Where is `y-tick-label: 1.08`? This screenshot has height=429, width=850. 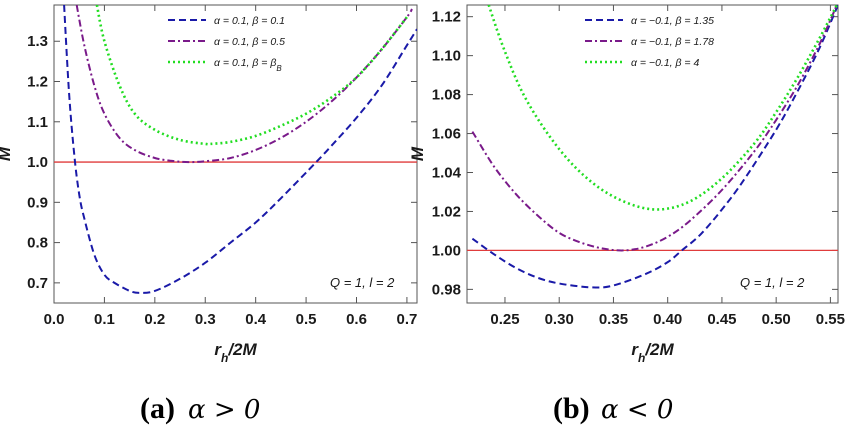
y-tick-label: 1.08 is located at coordinates (446, 95).